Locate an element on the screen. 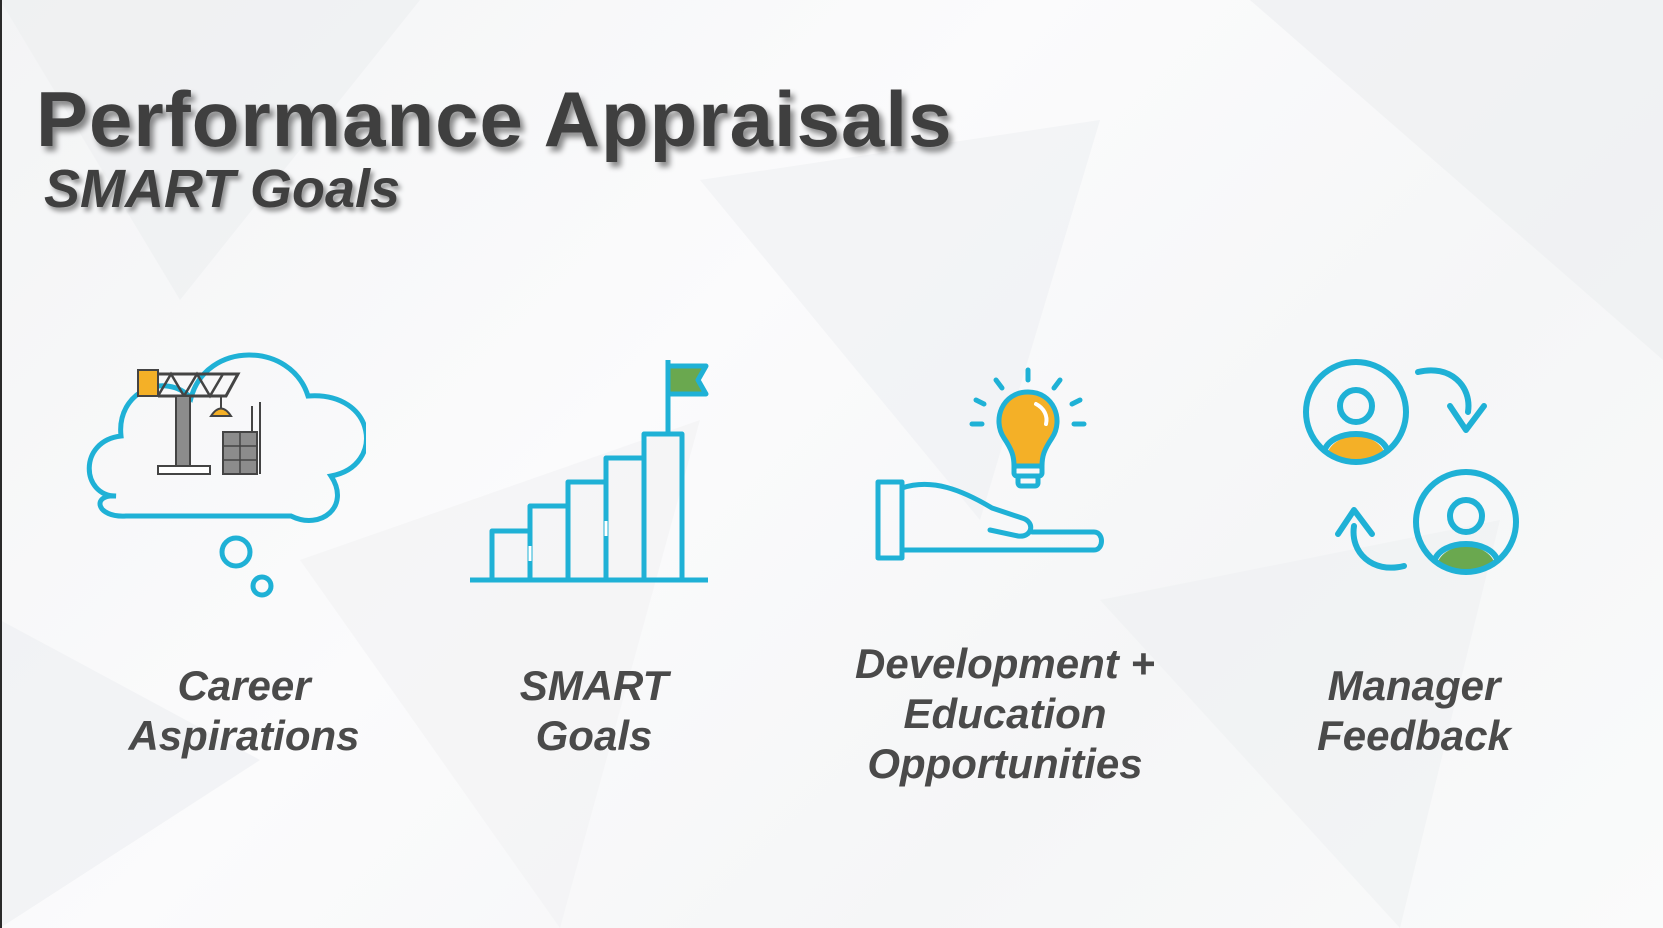  cloud-crane-icon is located at coordinates (226, 475).